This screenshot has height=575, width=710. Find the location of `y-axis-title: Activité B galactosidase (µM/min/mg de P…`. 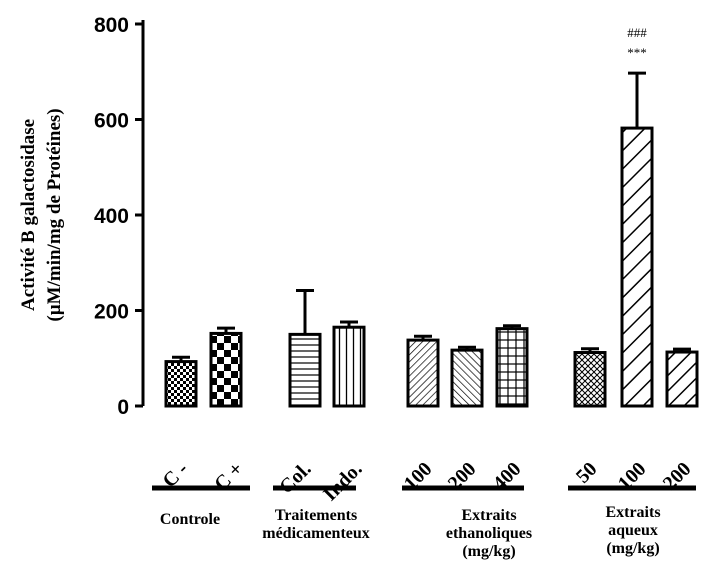

y-axis-title: Activité B galactosidase (µM/min/mg de P… is located at coordinates (41, 214).